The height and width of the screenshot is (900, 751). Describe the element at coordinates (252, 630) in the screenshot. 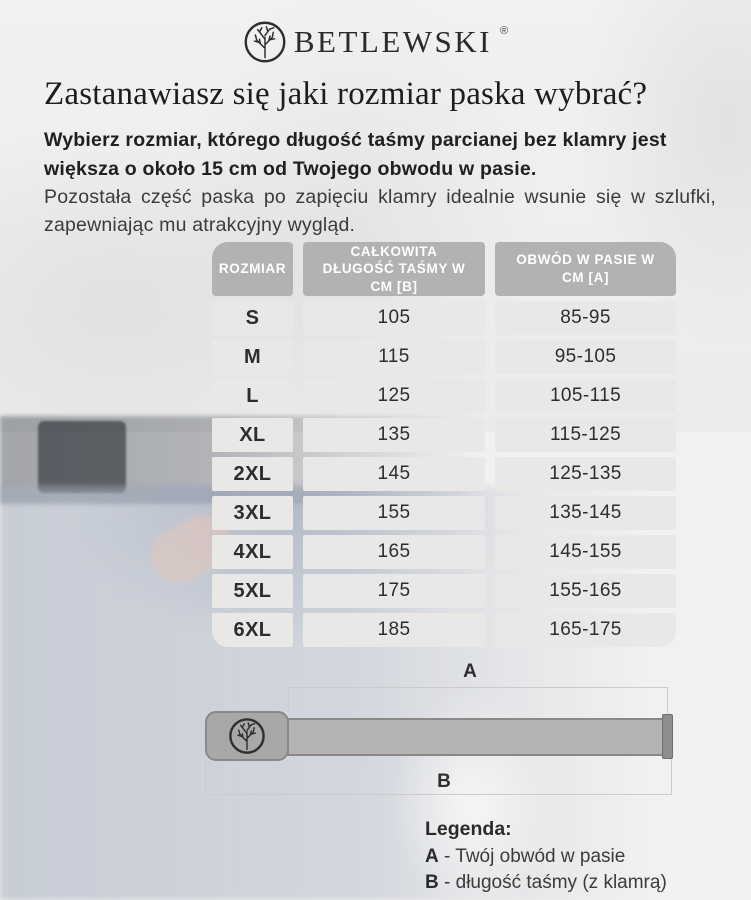

I see `table-cell-size: 6XL` at that location.